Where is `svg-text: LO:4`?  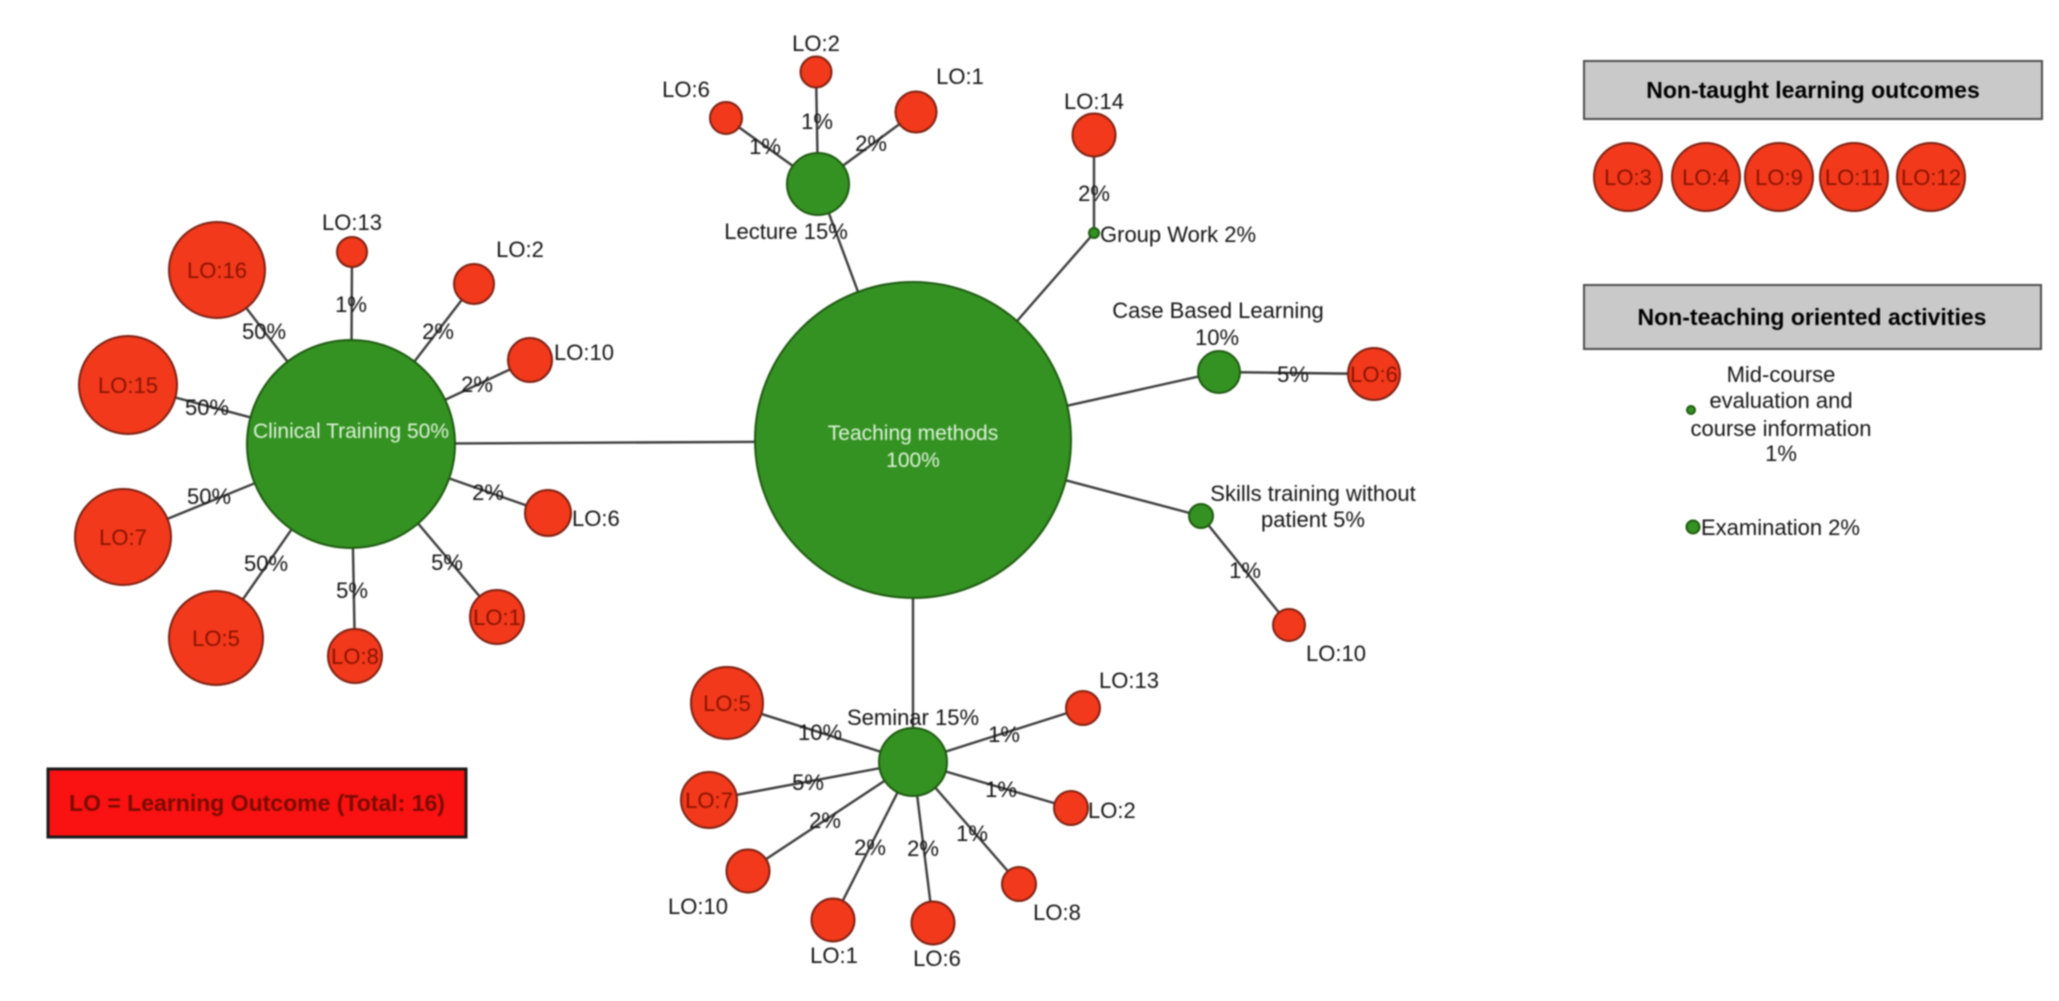
svg-text: LO:4 is located at coordinates (1706, 177).